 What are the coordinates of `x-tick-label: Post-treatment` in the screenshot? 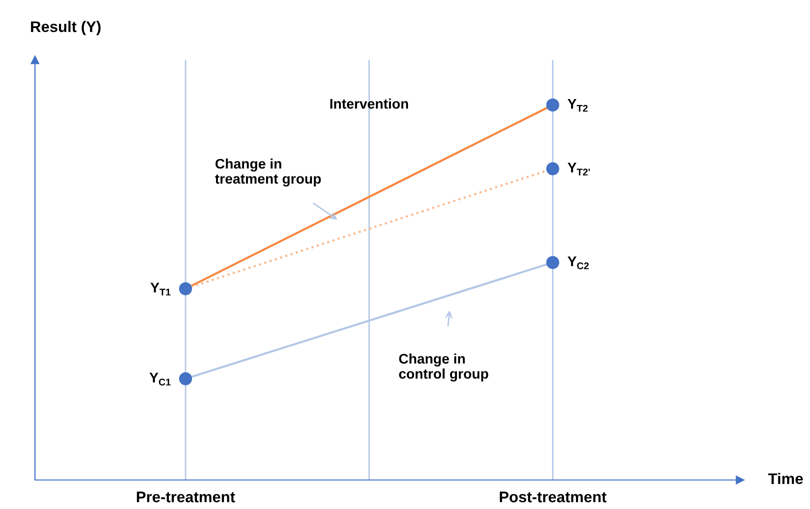 It's located at (553, 497).